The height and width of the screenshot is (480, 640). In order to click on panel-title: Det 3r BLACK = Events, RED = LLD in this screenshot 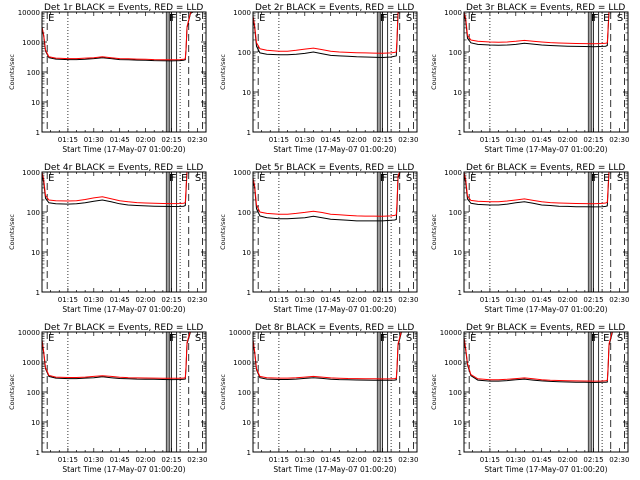, I will do `click(545, 8)`.